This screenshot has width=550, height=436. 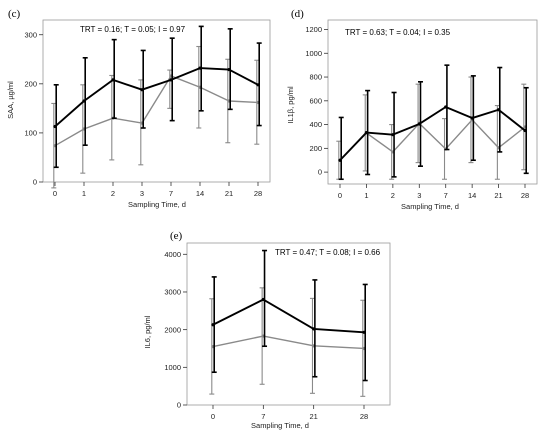 What do you see at coordinates (14, 14) in the screenshot?
I see `panel-label: (c)` at bounding box center [14, 14].